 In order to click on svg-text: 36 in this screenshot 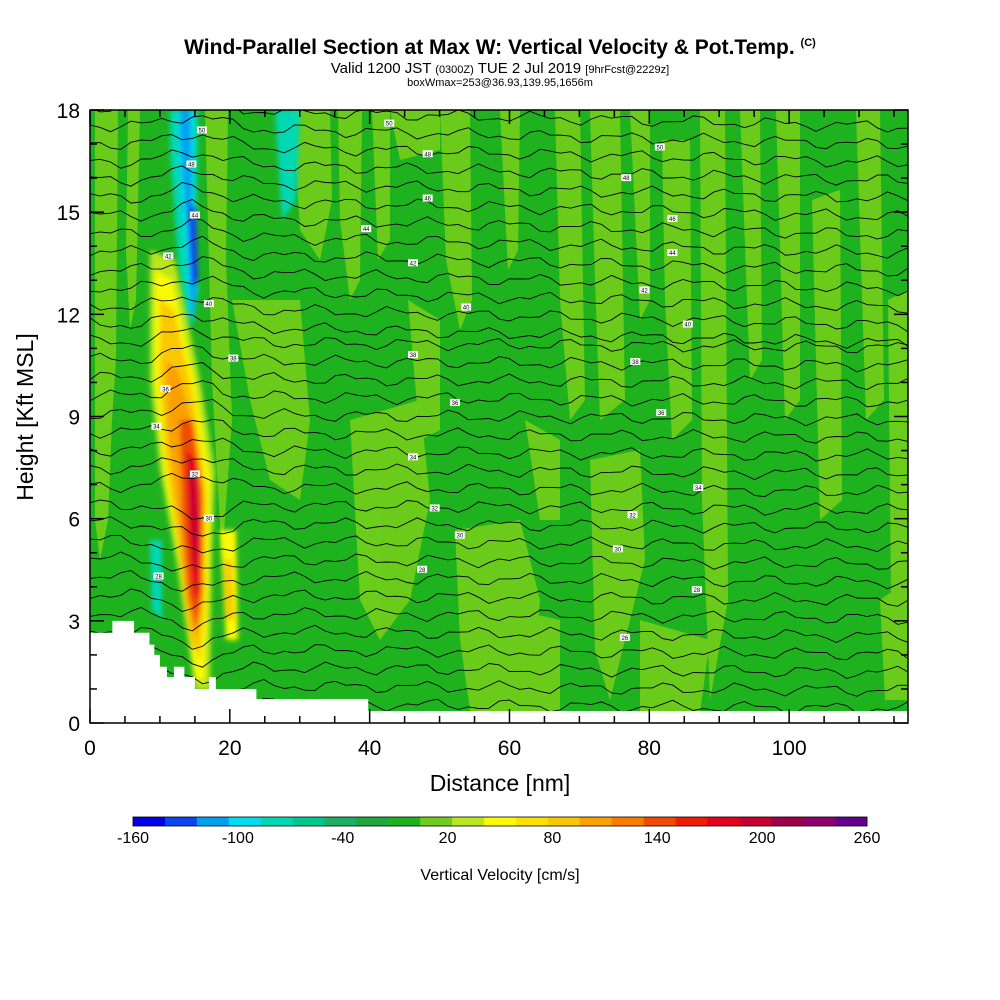, I will do `click(661, 414)`.